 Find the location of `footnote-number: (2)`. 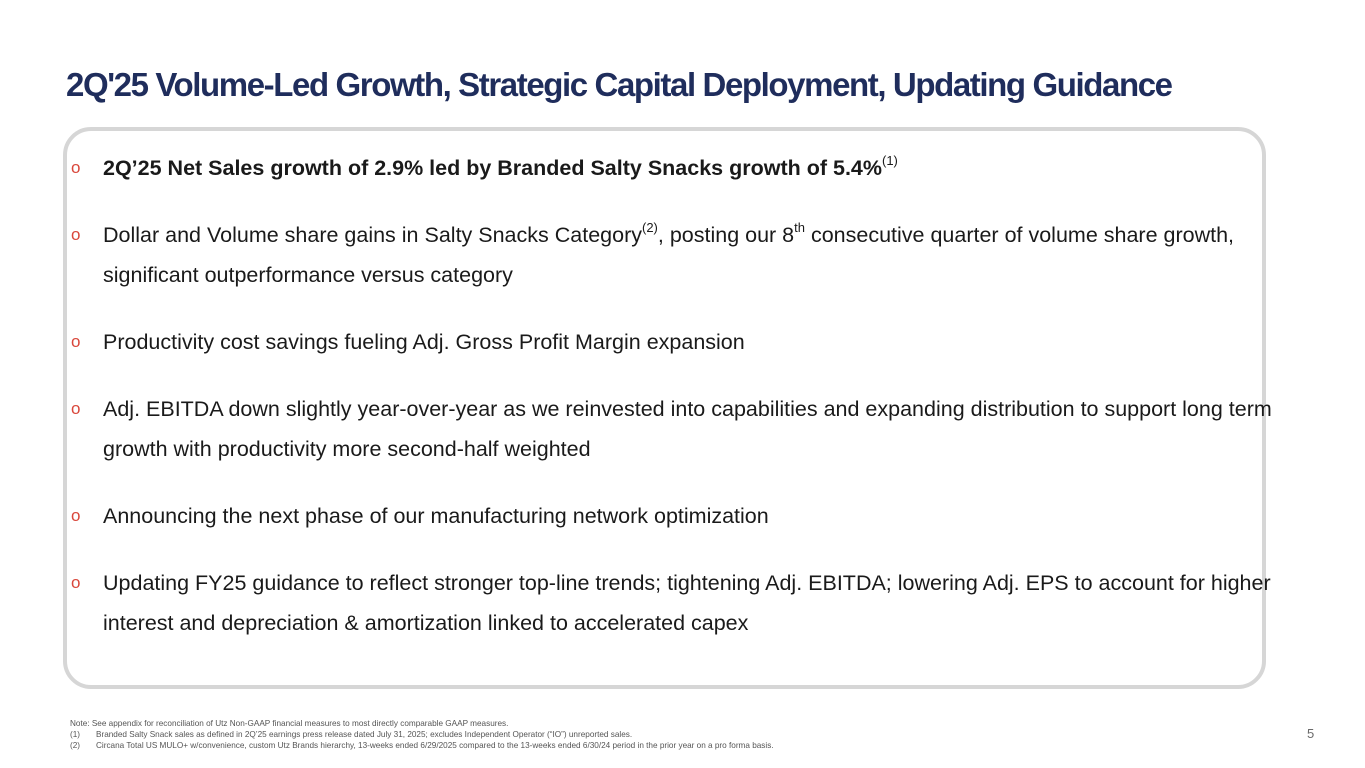

footnote-number: (2) is located at coordinates (75, 745).